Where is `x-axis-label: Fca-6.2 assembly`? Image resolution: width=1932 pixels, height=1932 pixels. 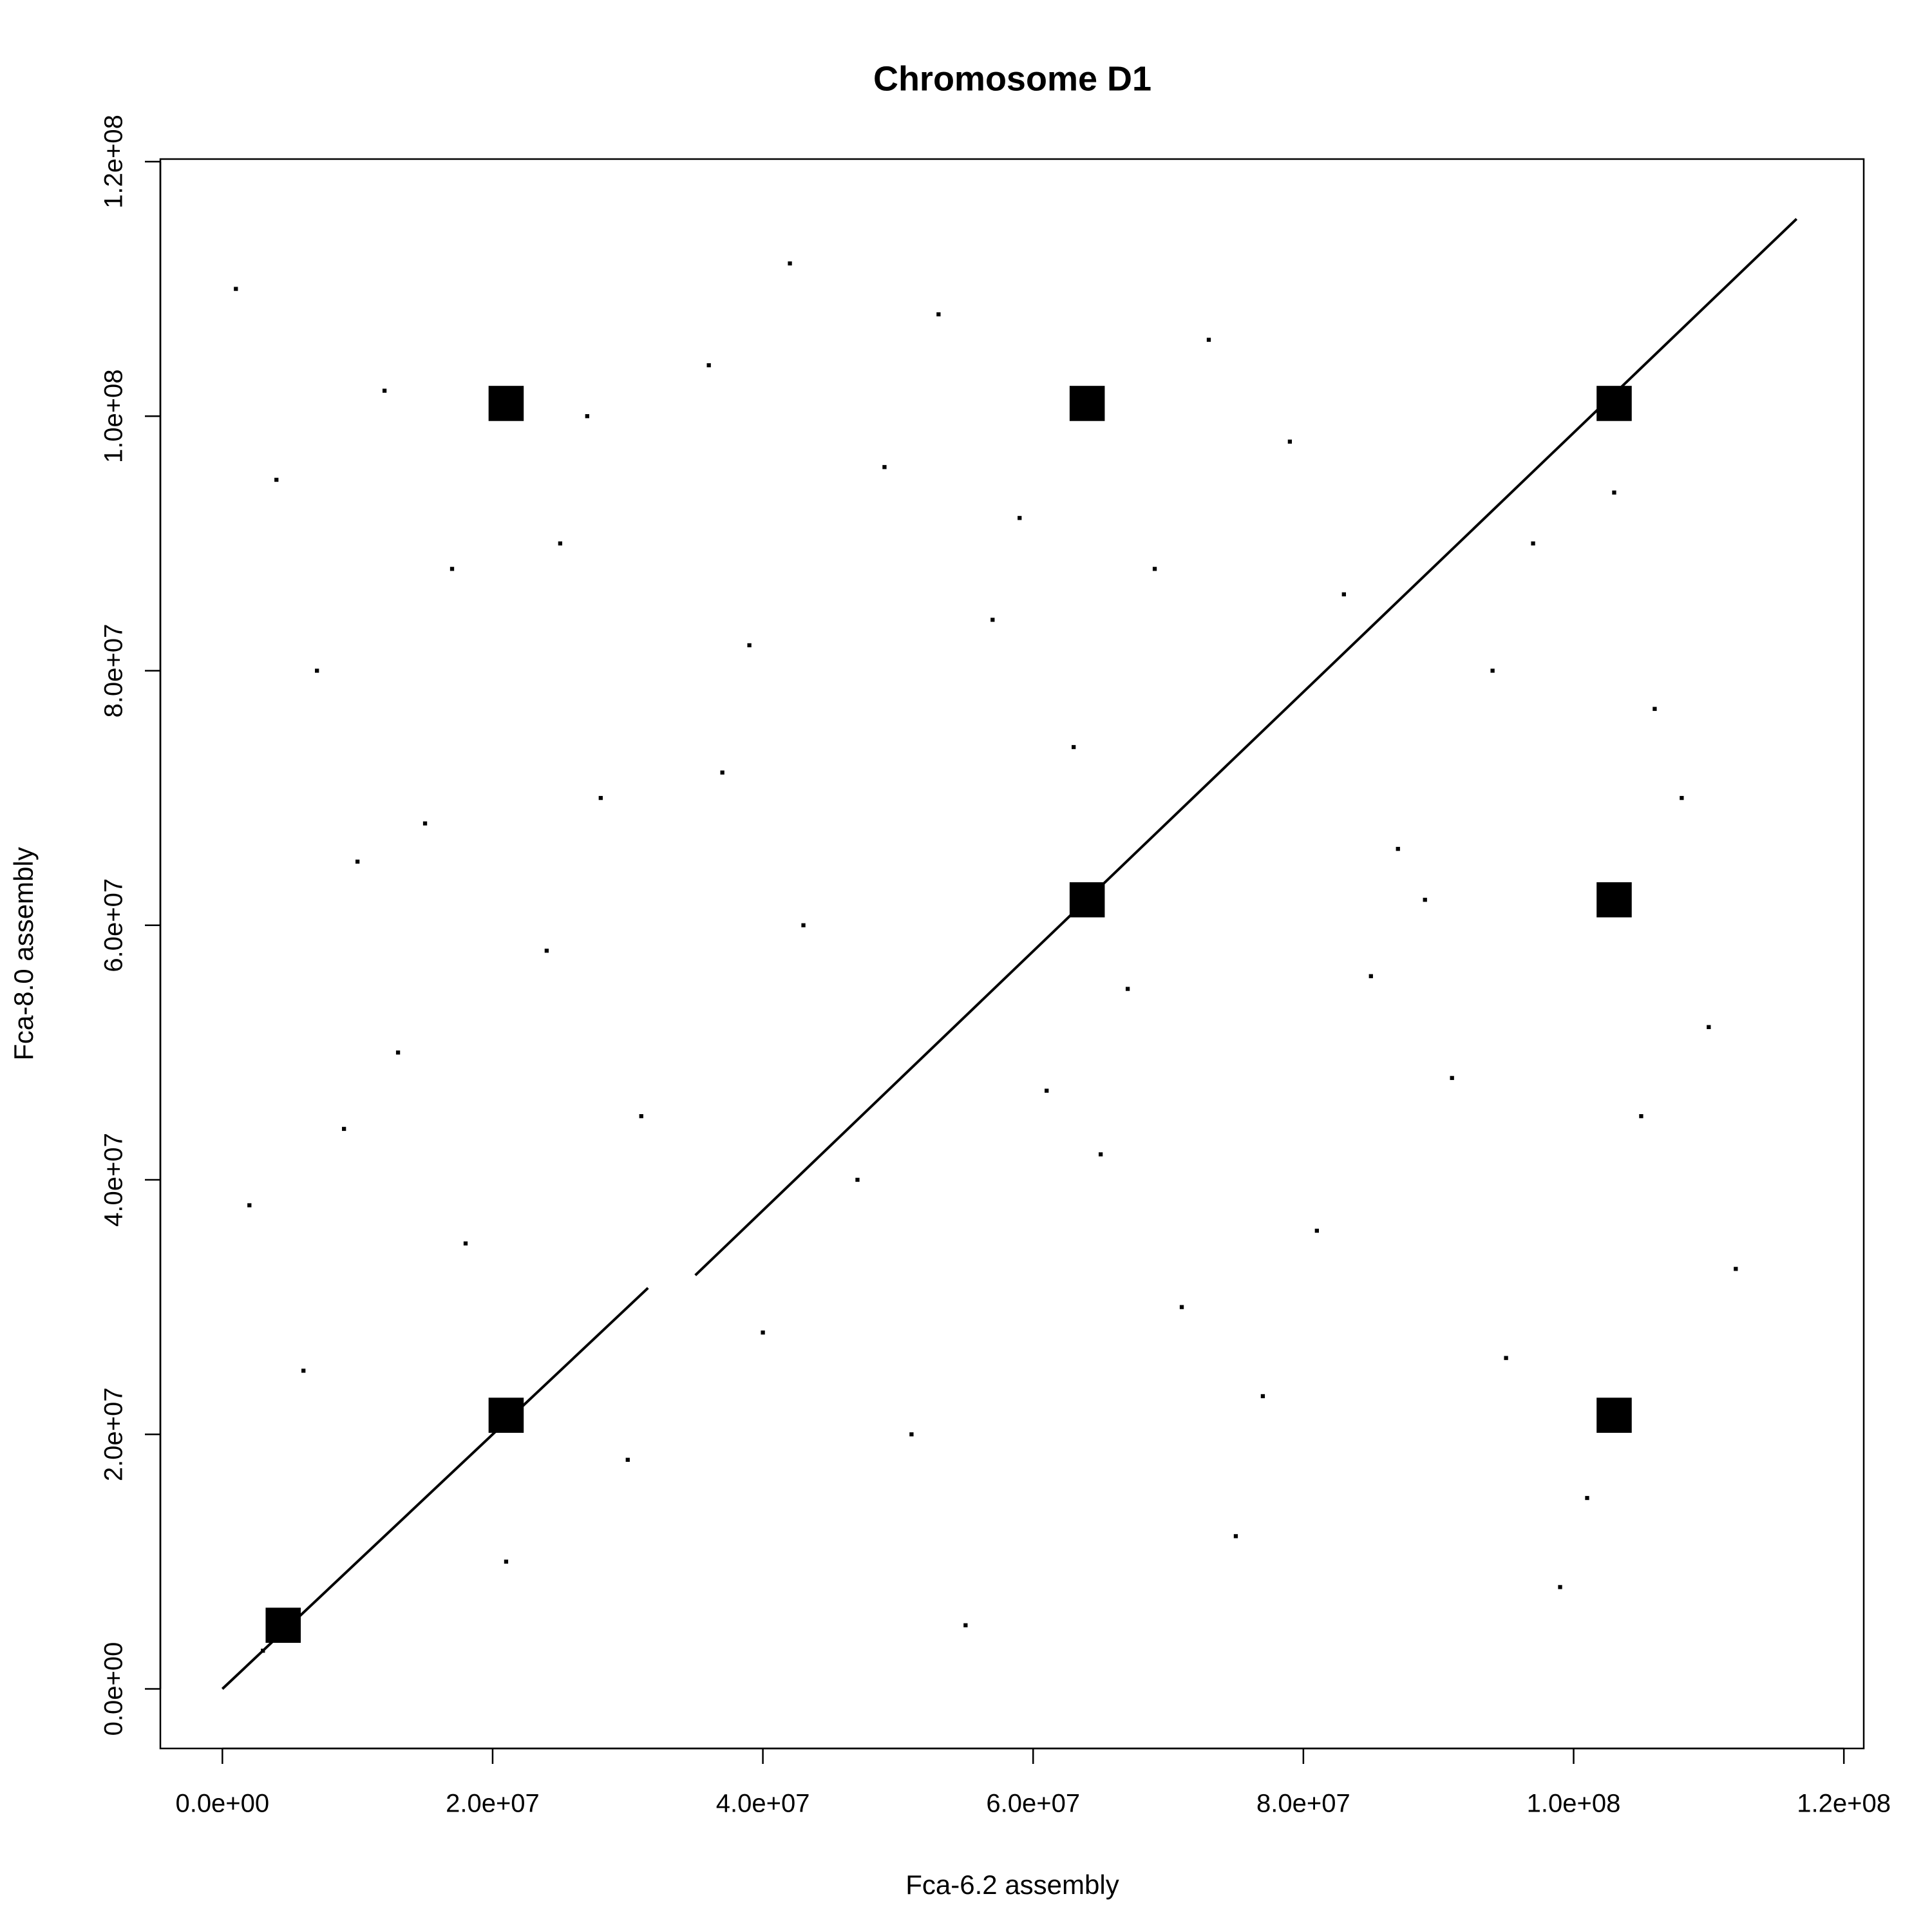
x-axis-label: Fca-6.2 assembly is located at coordinates (1012, 1885).